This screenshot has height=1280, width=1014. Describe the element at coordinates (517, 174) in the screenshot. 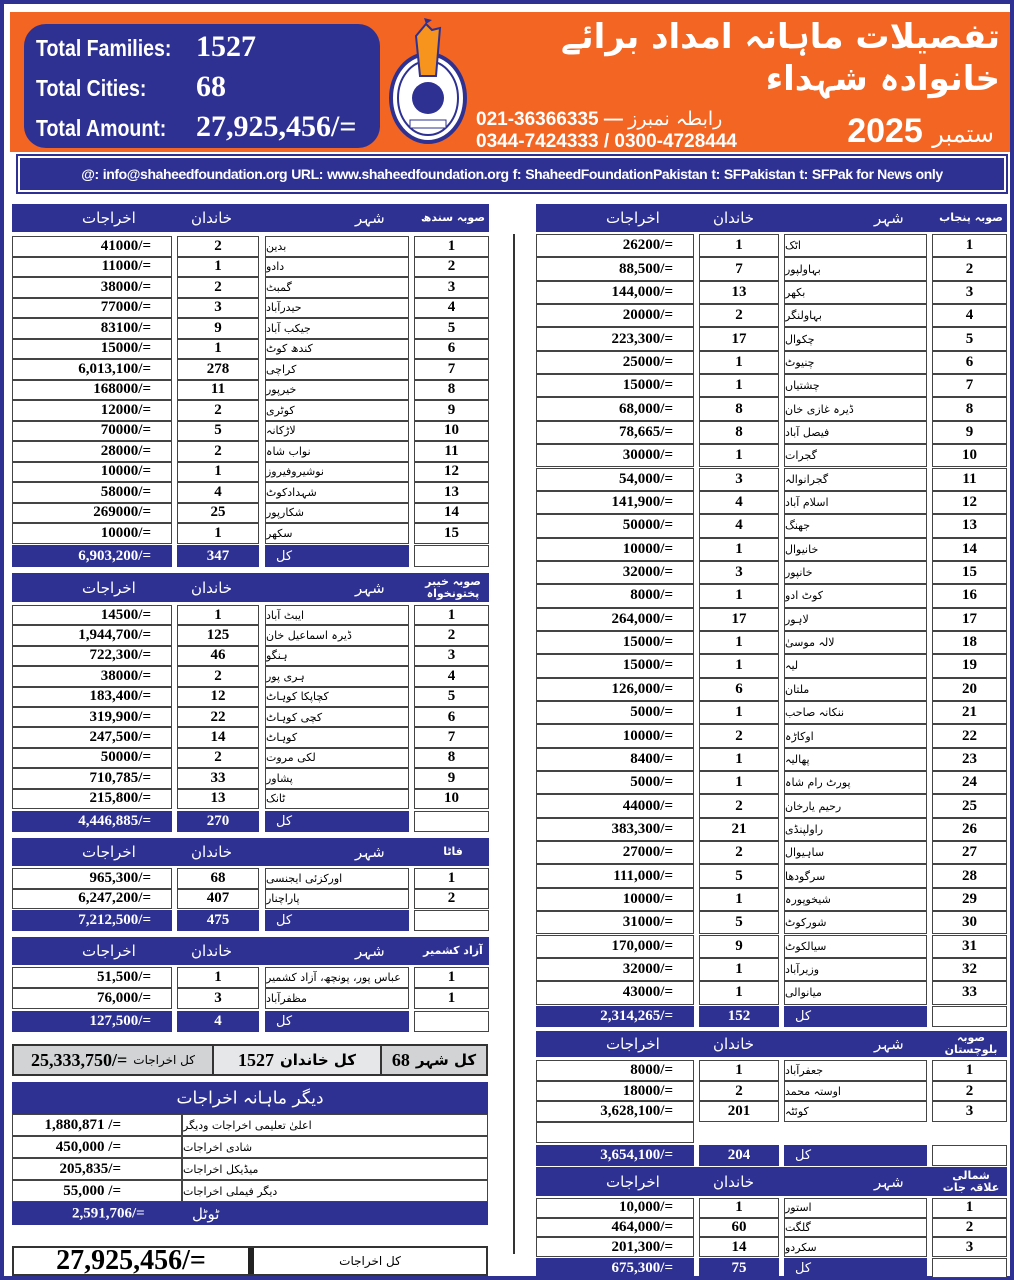

I see `facebook-icon: f:` at that location.